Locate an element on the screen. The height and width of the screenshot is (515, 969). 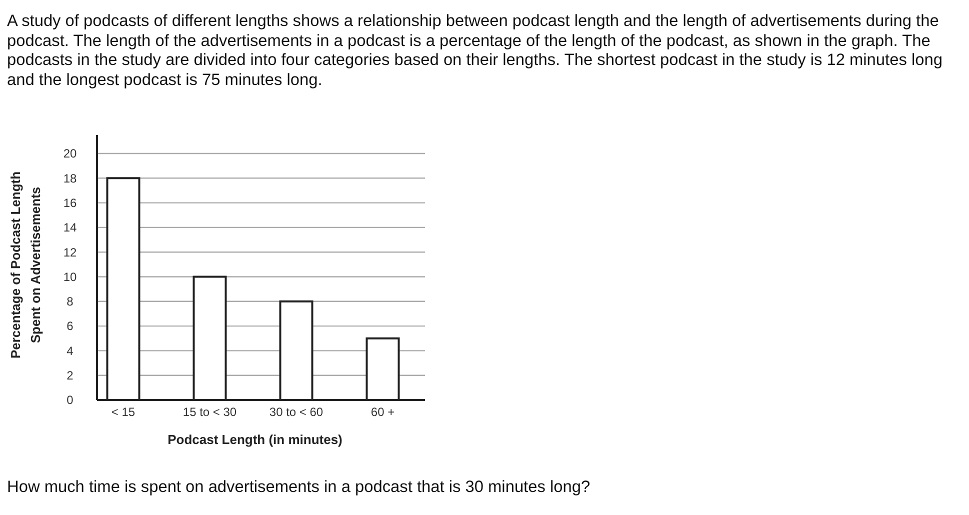
text: How much time is spent on advertisements in a podcast that is 30 minutes long? is located at coordinates (298, 487).